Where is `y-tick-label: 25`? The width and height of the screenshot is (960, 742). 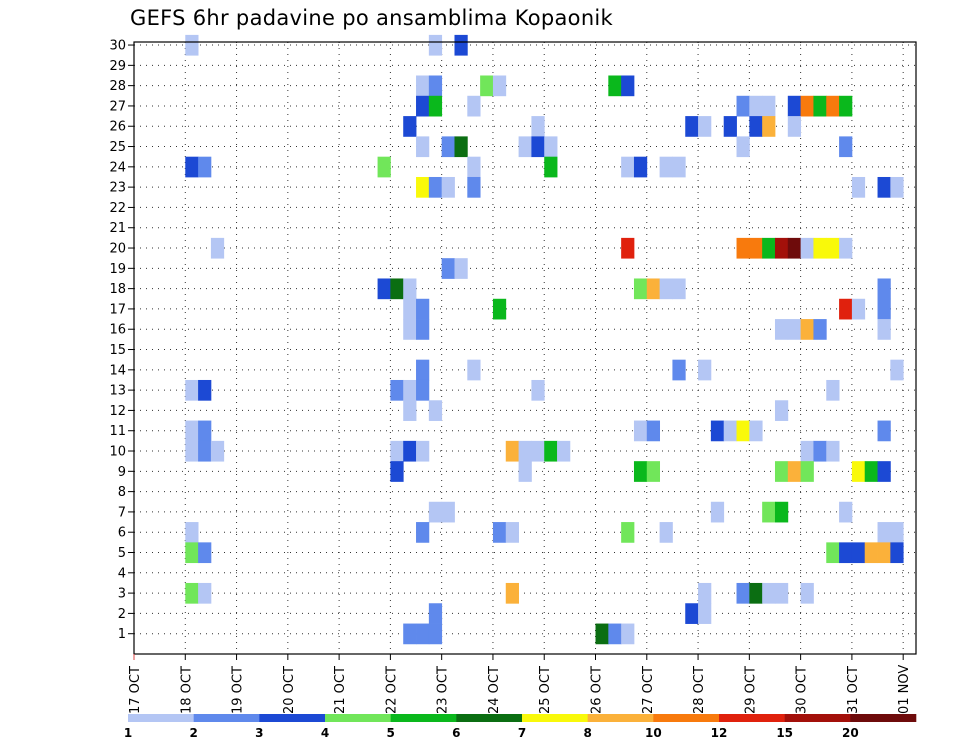 y-tick-label: 25 is located at coordinates (117, 147).